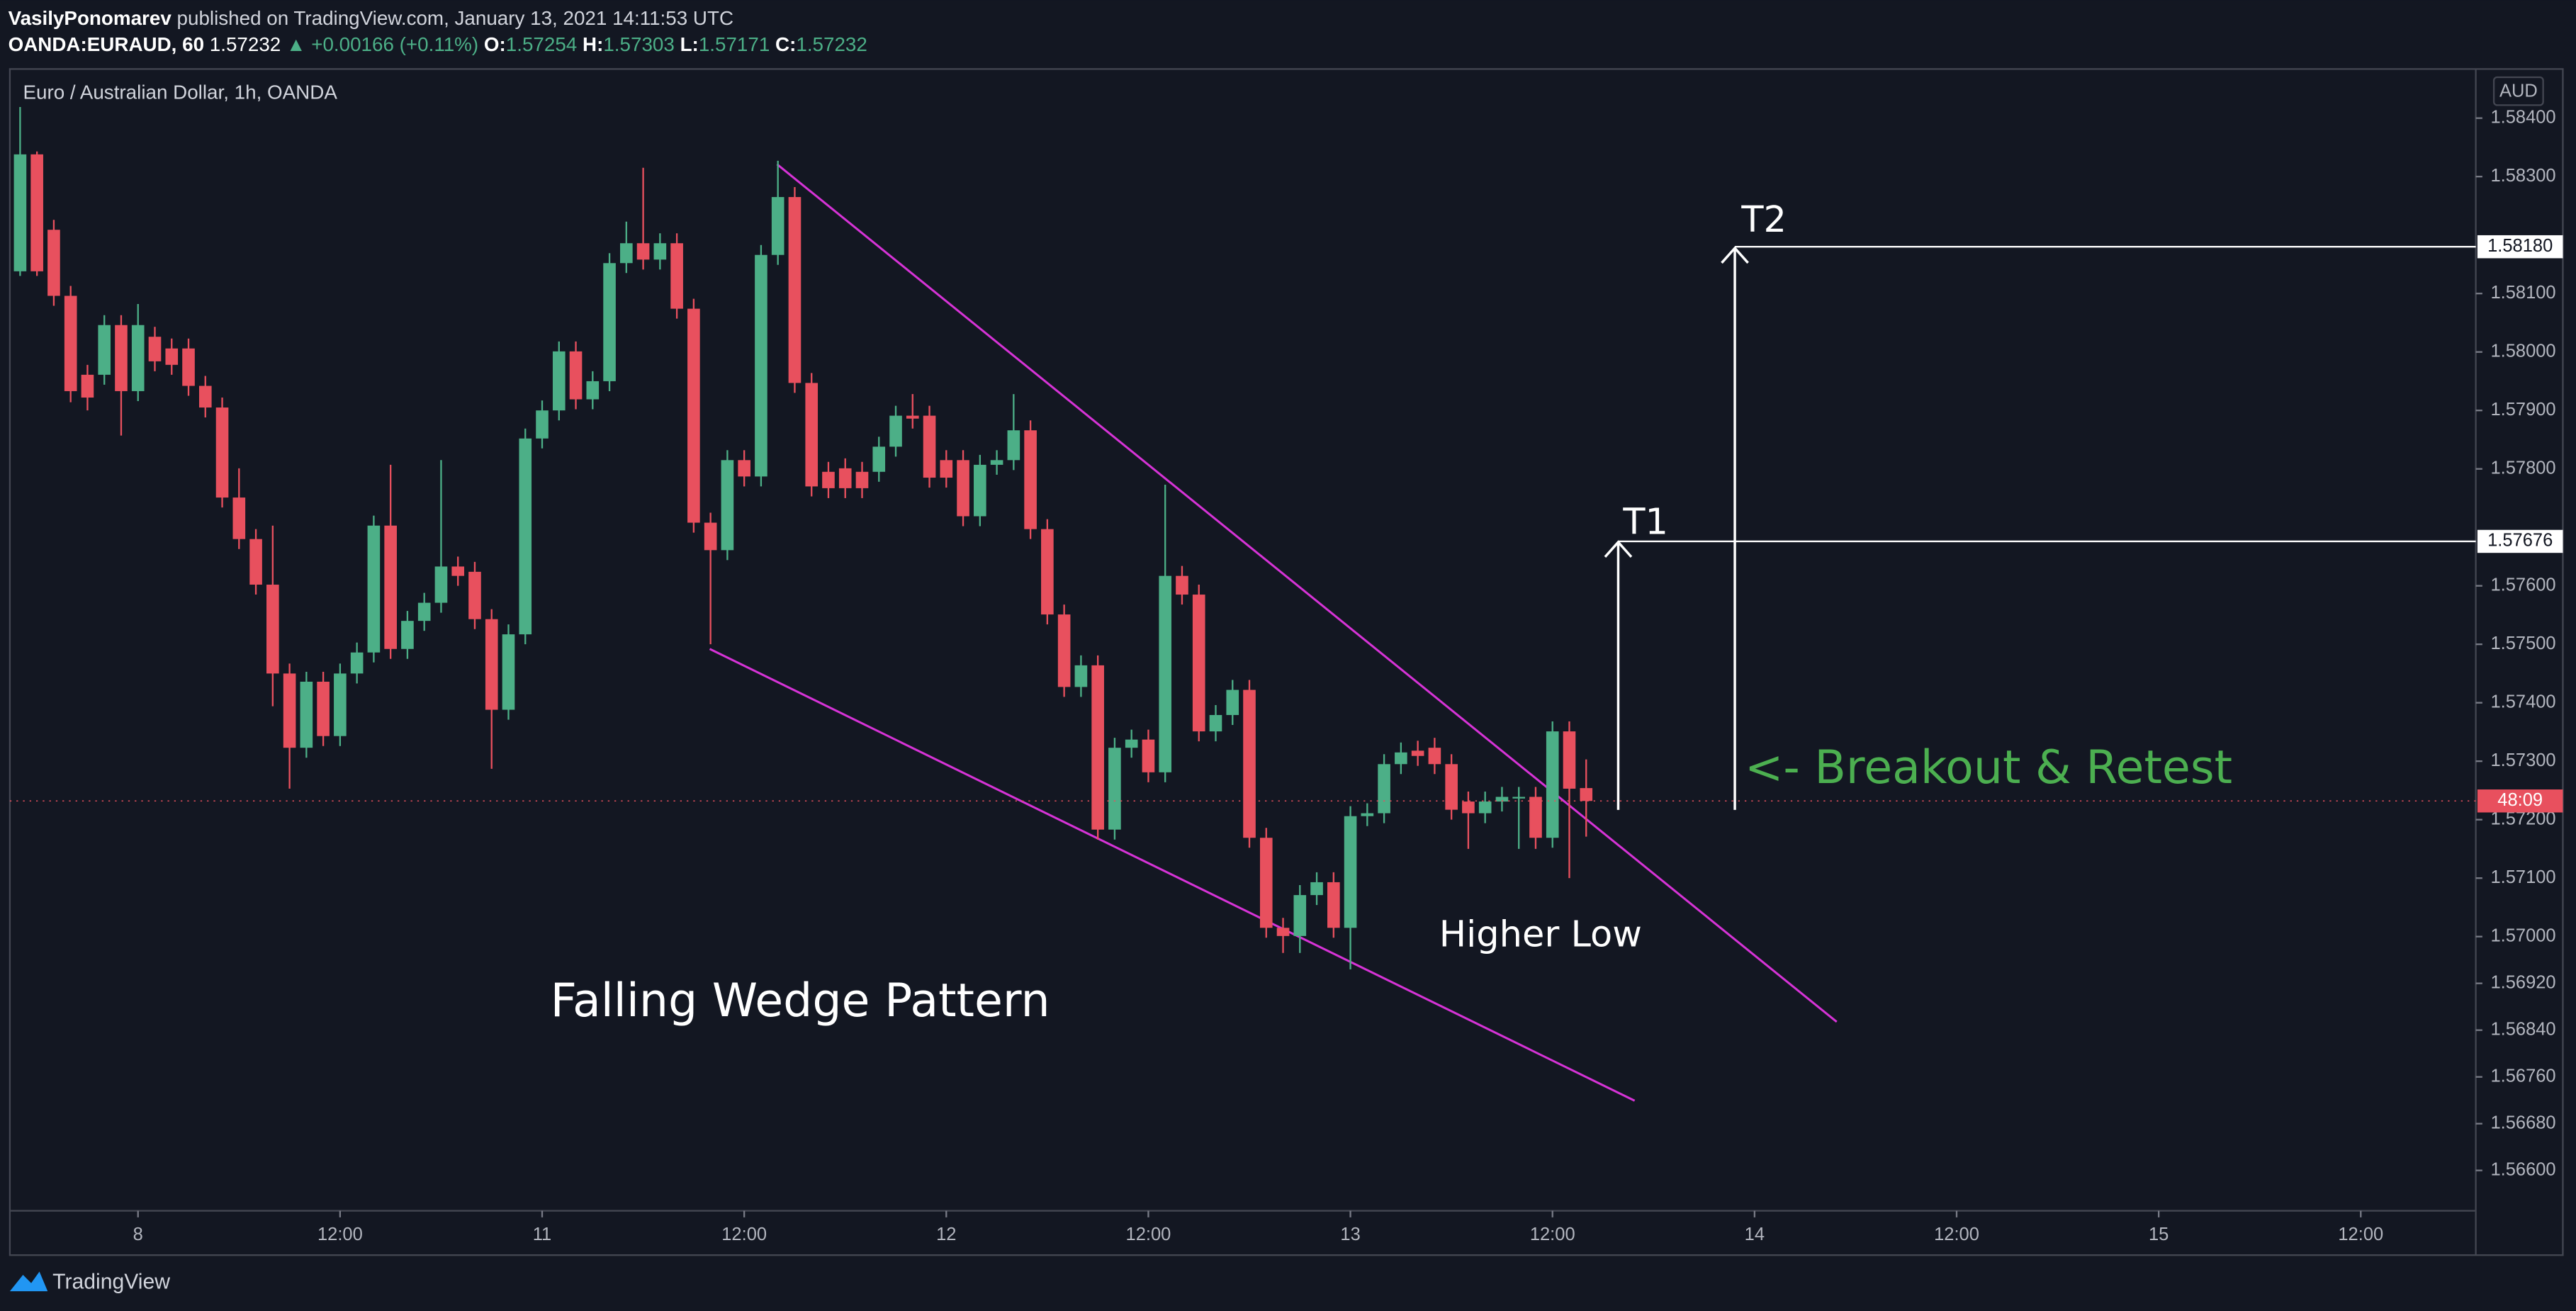  I want to click on currency: AUD, so click(2518, 91).